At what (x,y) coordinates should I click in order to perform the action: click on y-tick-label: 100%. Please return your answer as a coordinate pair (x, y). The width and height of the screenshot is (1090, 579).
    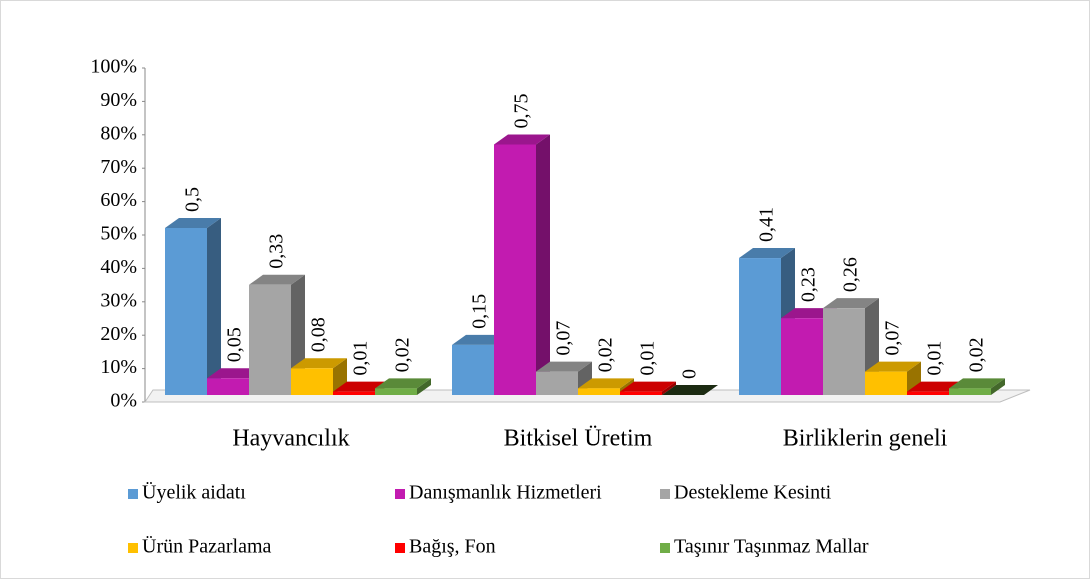
    Looking at the image, I should click on (113, 67).